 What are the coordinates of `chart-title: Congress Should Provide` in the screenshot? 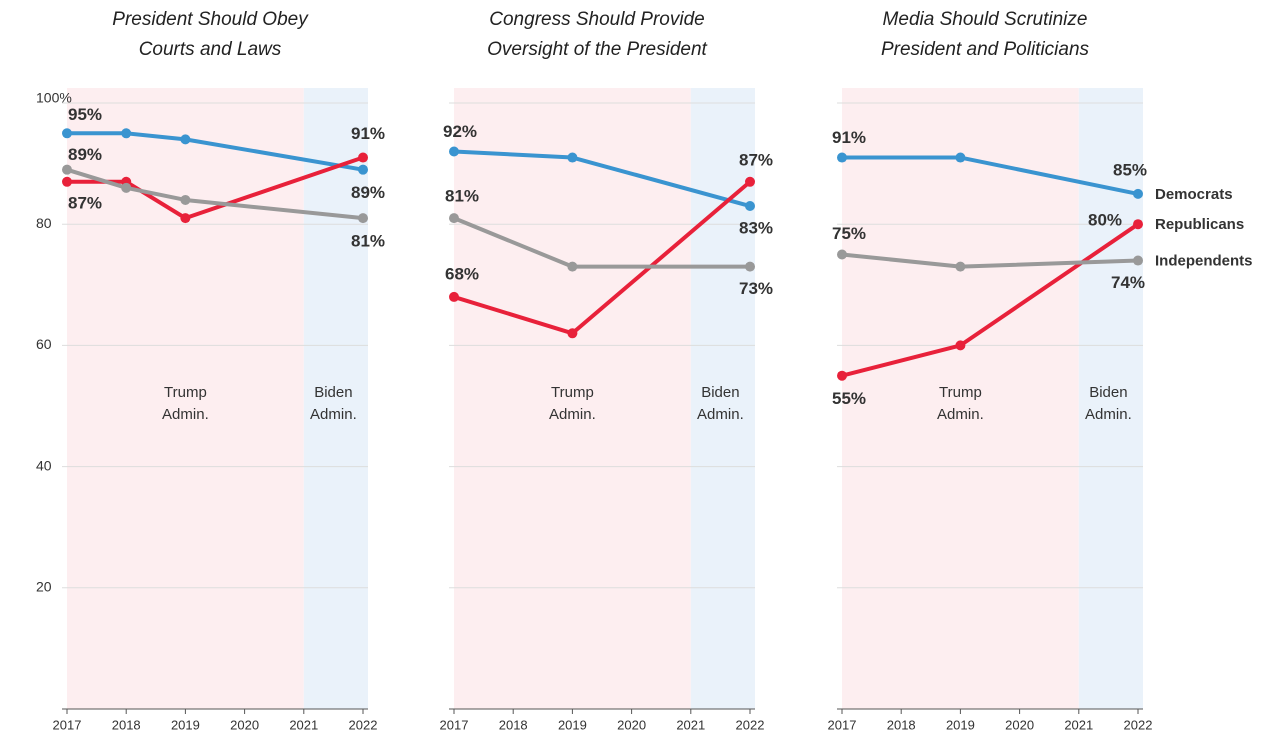 It's located at (596, 19).